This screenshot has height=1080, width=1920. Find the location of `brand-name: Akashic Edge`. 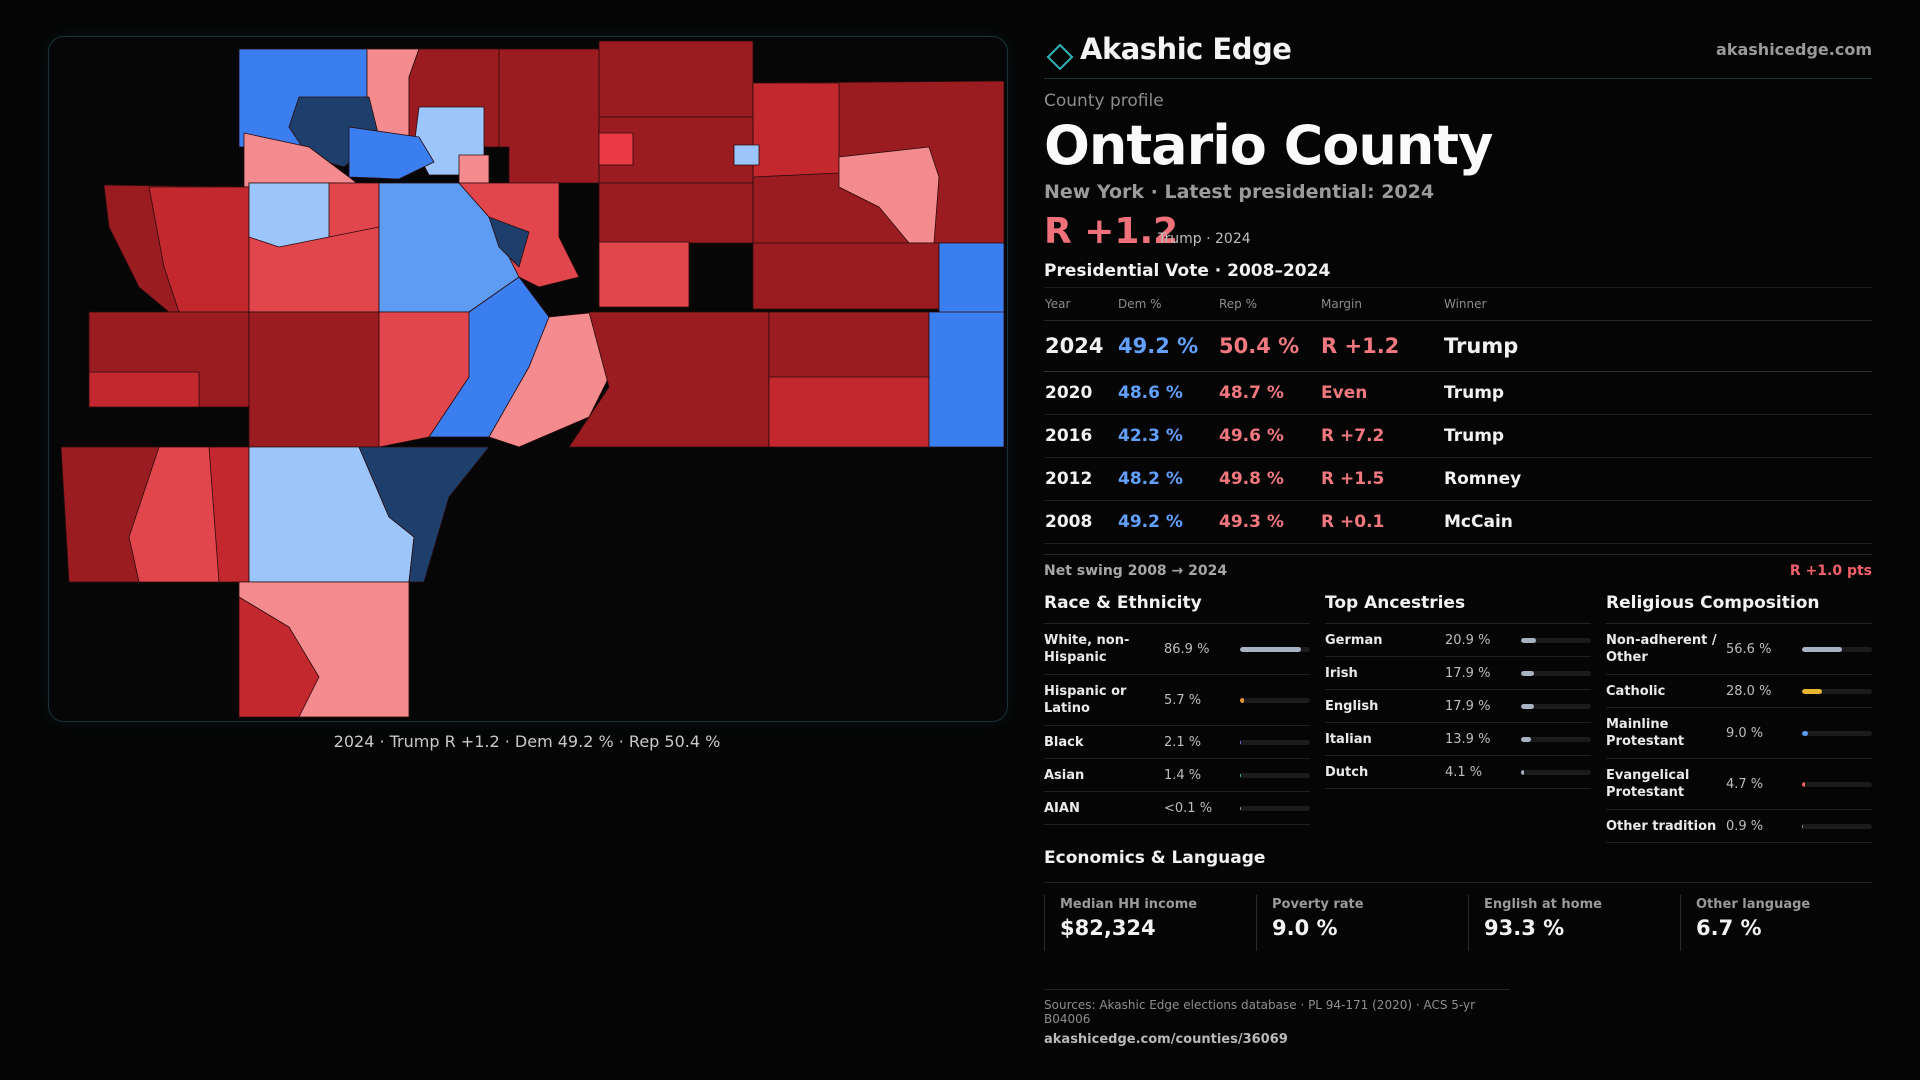

brand-name: Akashic Edge is located at coordinates (1186, 49).